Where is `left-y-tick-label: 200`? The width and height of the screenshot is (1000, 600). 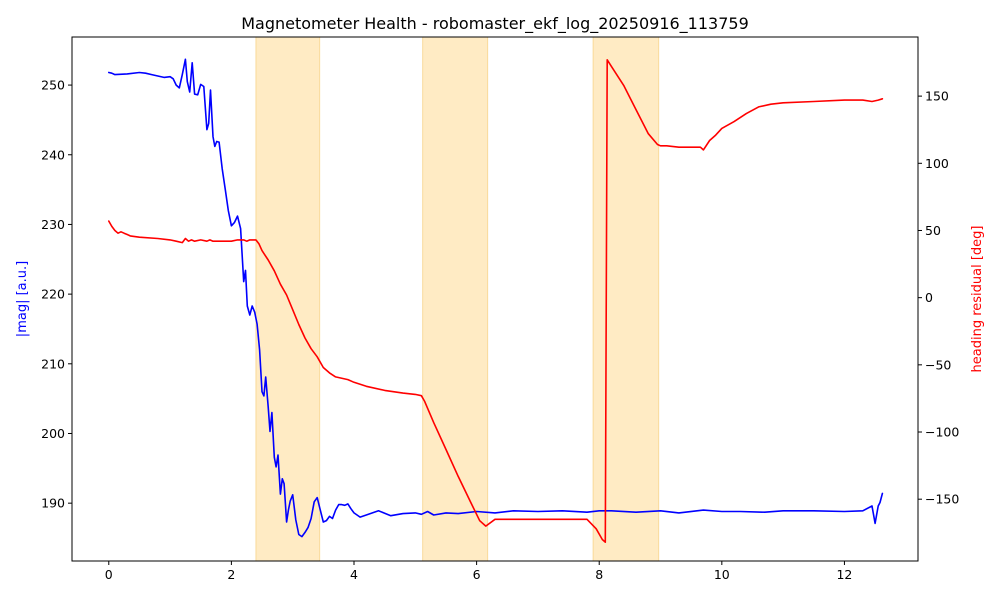
left-y-tick-label: 200 is located at coordinates (53, 433).